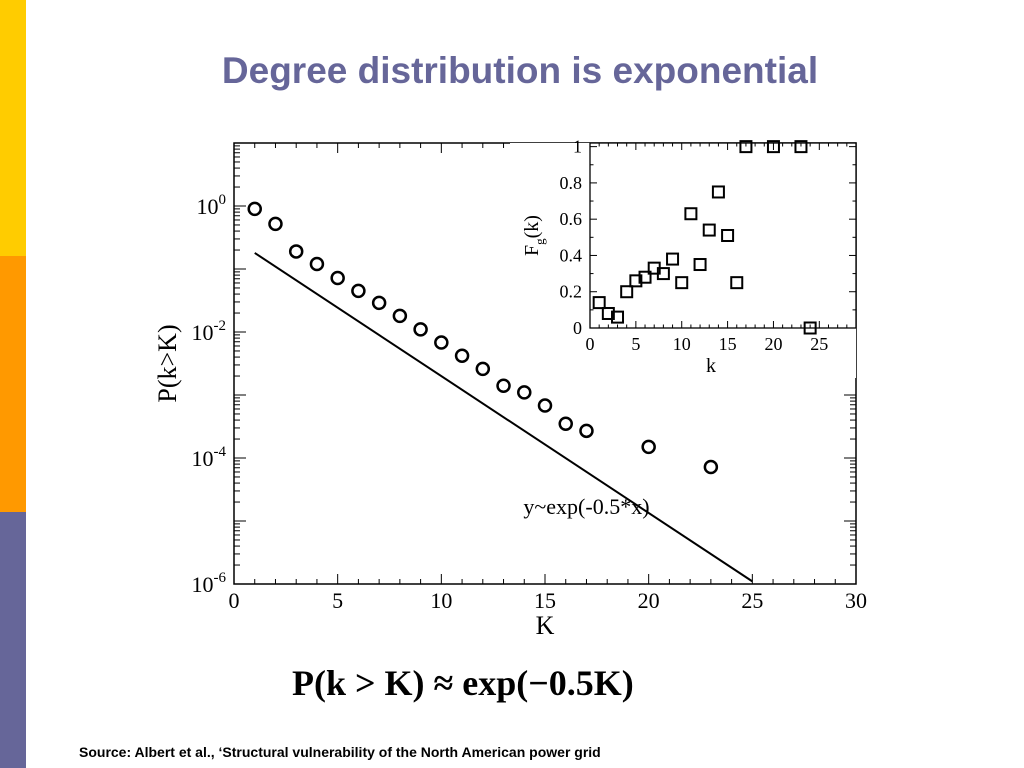  I want to click on main-y-tick-label: 10⁻⁴, so click(209, 457).